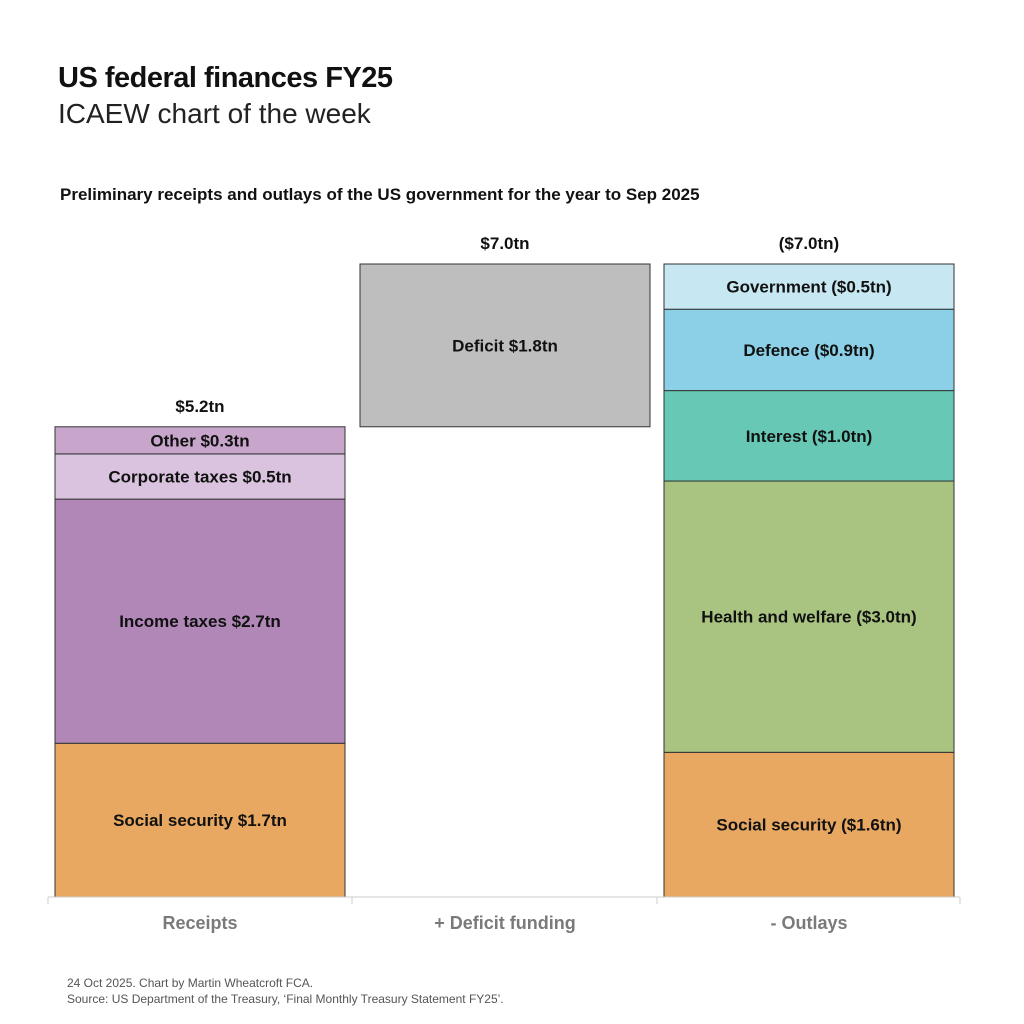 The height and width of the screenshot is (1024, 1024). Describe the element at coordinates (808, 923) in the screenshot. I see `x-tick-label: - Outlays` at that location.